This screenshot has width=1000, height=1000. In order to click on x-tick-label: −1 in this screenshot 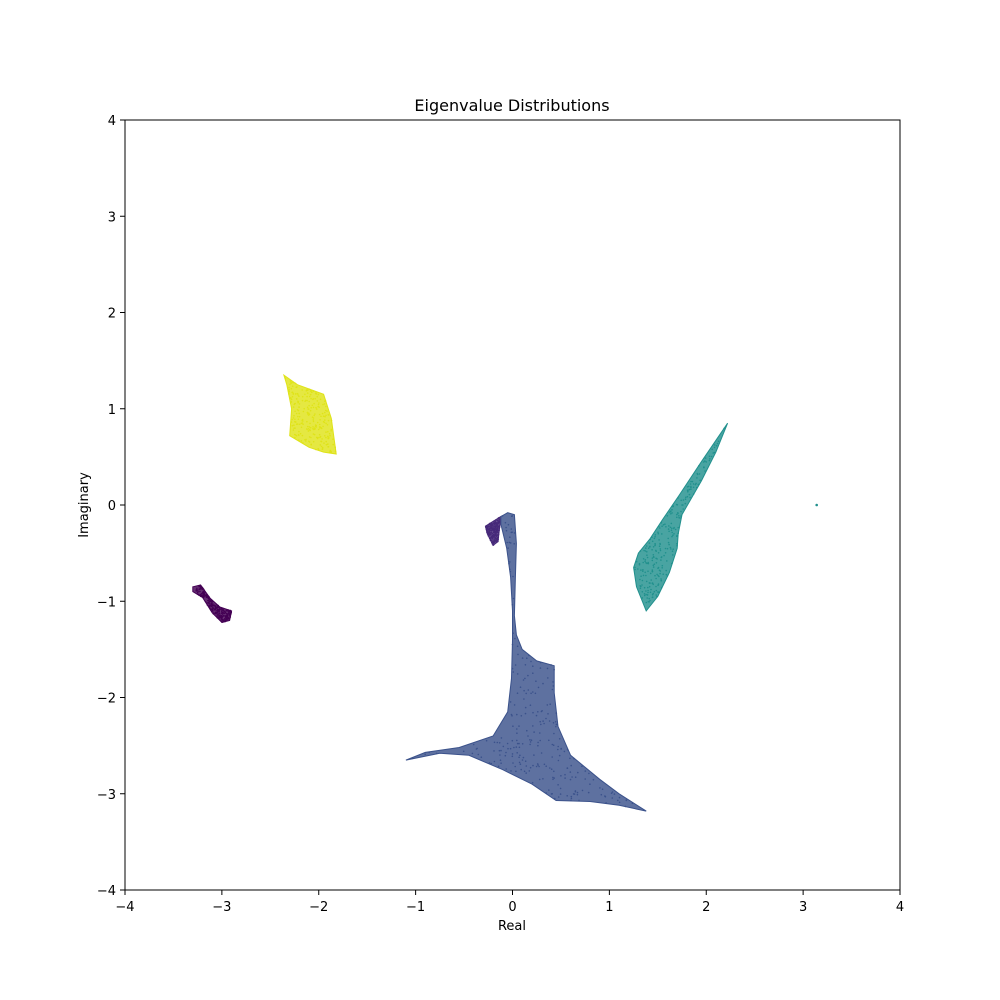, I will do `click(415, 907)`.